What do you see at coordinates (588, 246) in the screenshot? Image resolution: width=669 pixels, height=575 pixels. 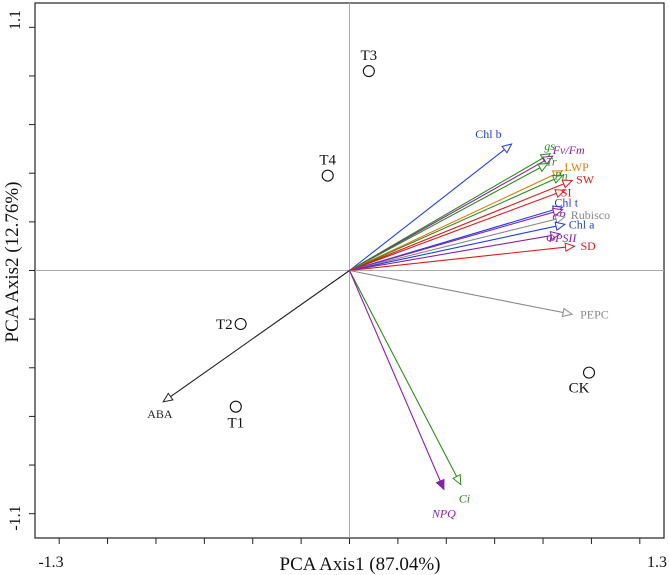 I see `vector-label-sd: SD` at bounding box center [588, 246].